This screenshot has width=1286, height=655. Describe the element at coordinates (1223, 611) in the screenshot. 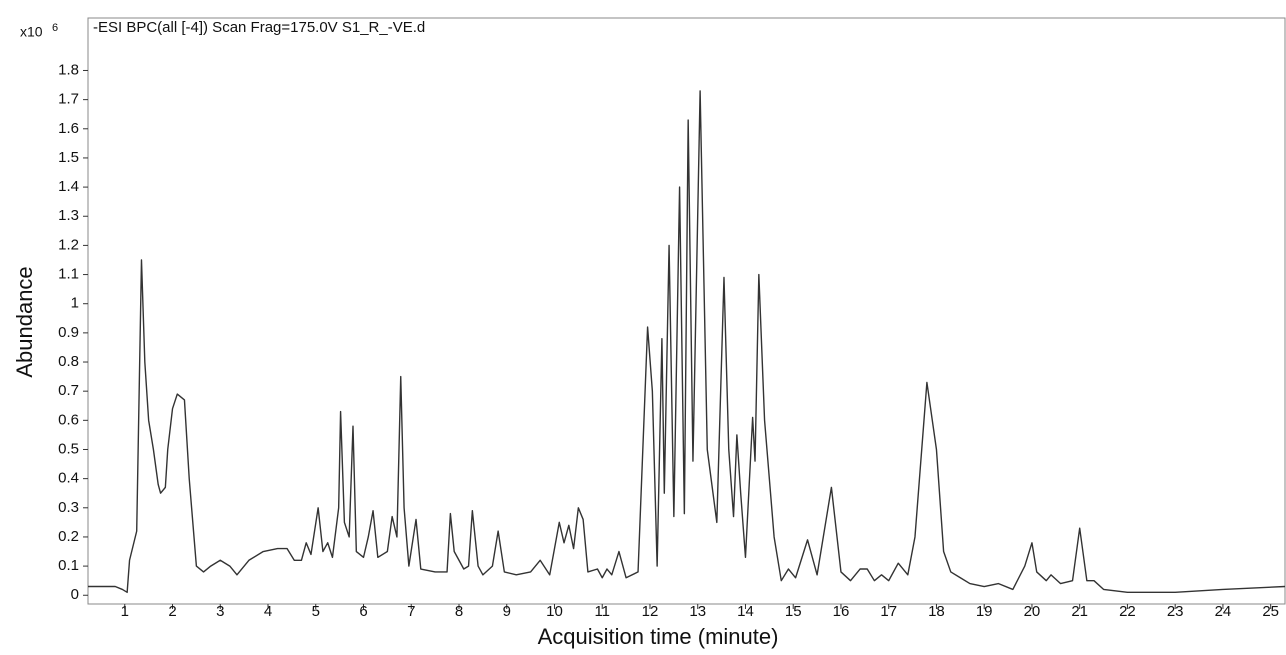

I see `x-tick-label: 24` at that location.